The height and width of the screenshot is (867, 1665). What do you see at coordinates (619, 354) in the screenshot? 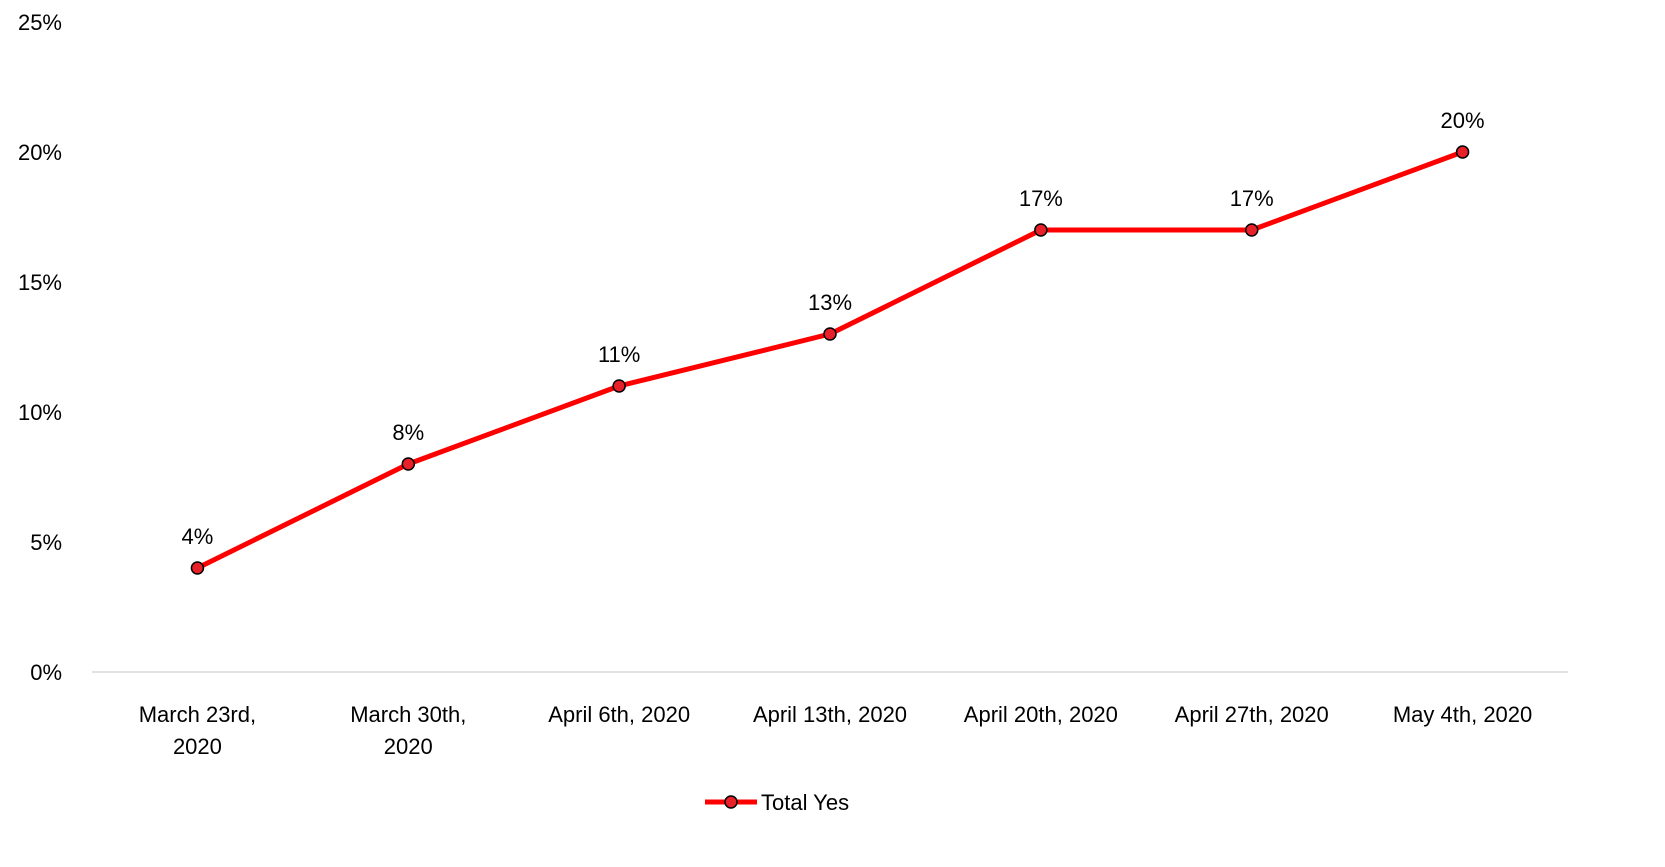
I see `data-label: 11%` at bounding box center [619, 354].